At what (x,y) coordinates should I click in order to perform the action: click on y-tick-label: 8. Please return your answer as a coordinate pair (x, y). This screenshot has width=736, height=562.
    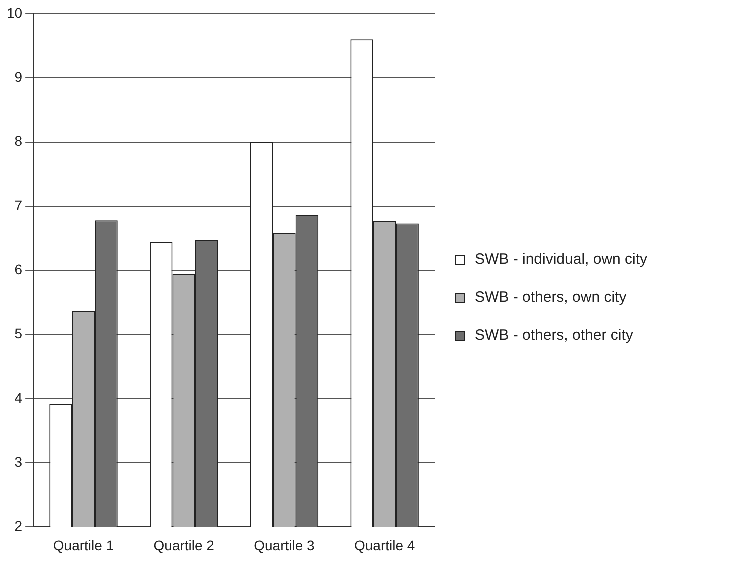
    Looking at the image, I should click on (18, 141).